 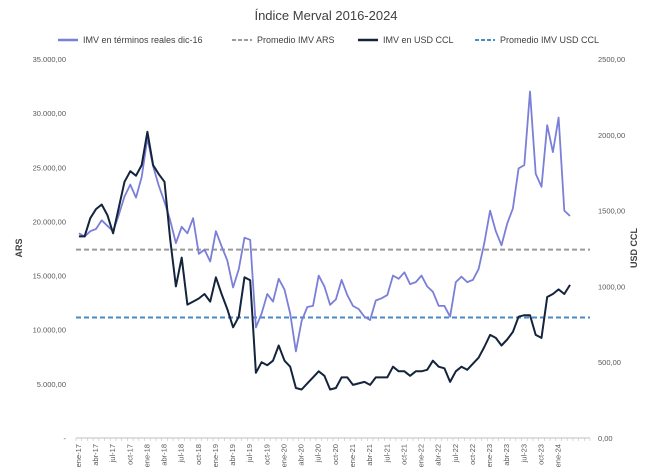 I want to click on x-tick-label: jul-22, so click(x=455, y=453).